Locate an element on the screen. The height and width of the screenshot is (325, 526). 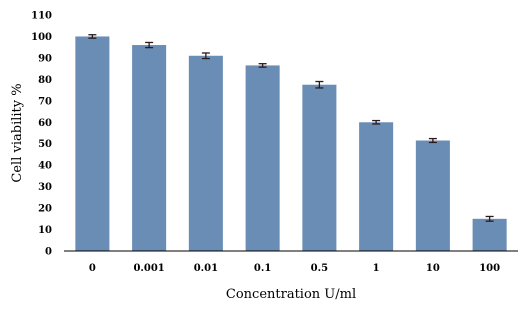
bar-0.001 is located at coordinates (149, 148).